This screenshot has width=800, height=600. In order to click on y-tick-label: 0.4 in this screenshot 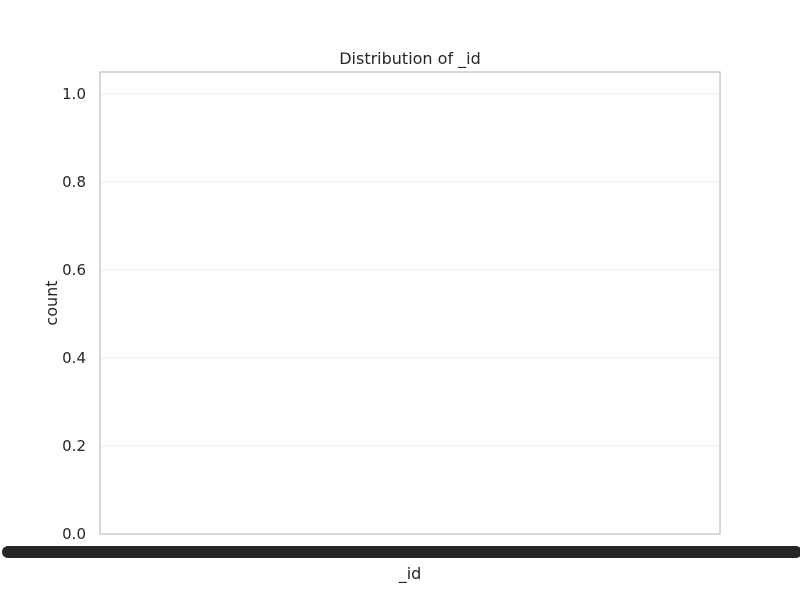, I will do `click(74, 358)`.